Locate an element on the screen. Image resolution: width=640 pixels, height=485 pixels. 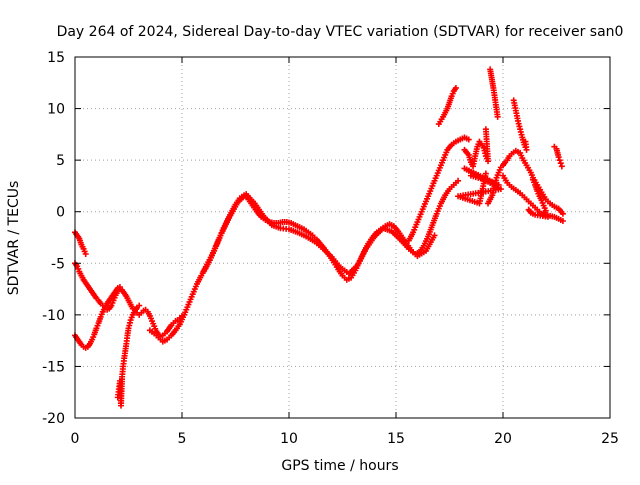
y-tick-label: 0 is located at coordinates (60, 213).